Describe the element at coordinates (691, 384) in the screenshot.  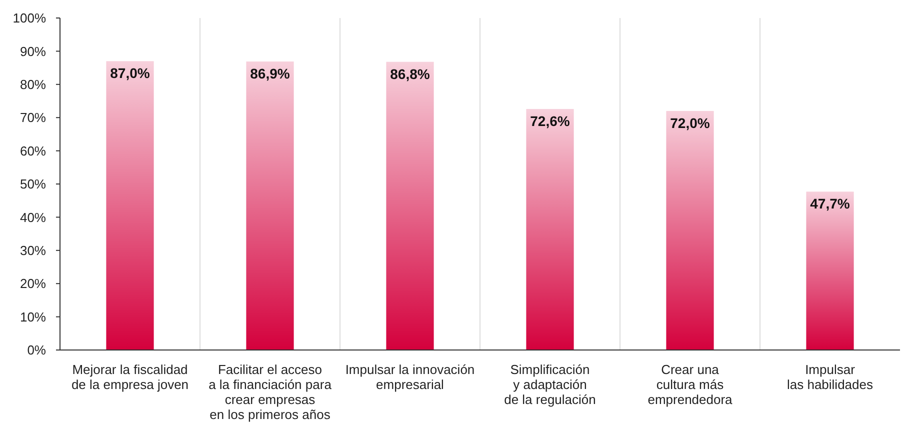
I see `x-tick-label: Crear una cultura más emprendedora` at that location.